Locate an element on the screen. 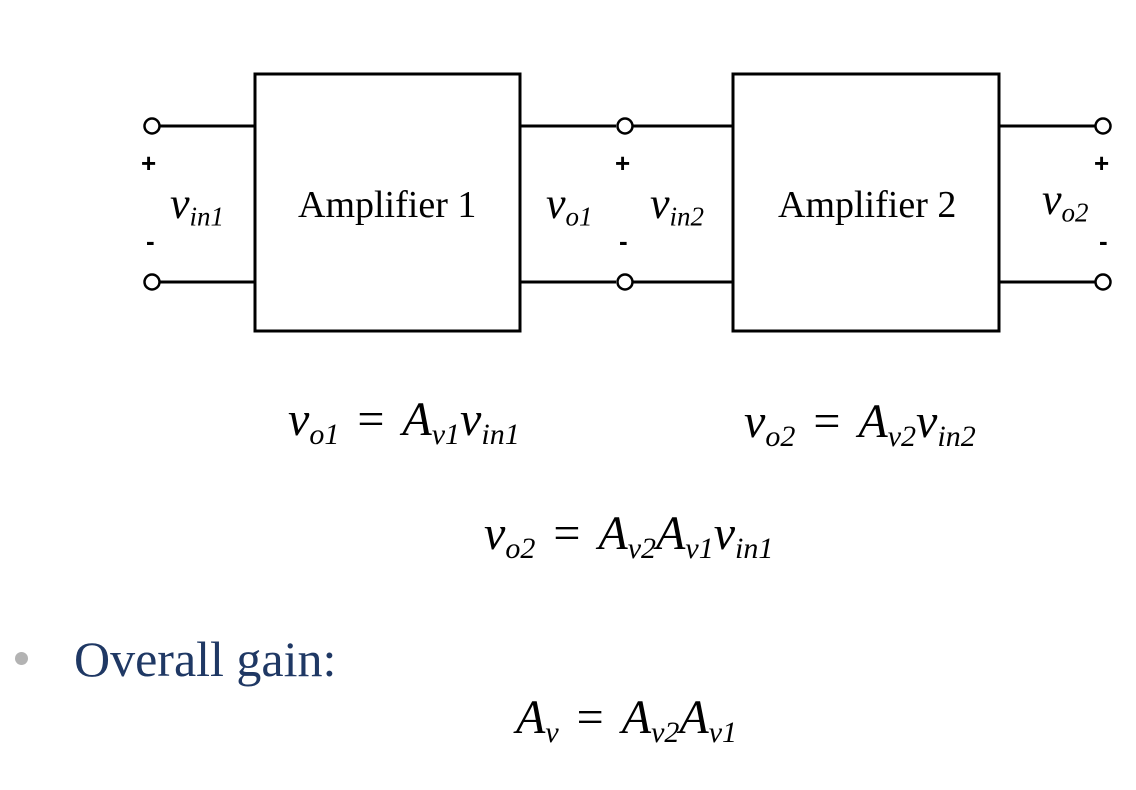  input-bottom-terminal is located at coordinates (152, 282).